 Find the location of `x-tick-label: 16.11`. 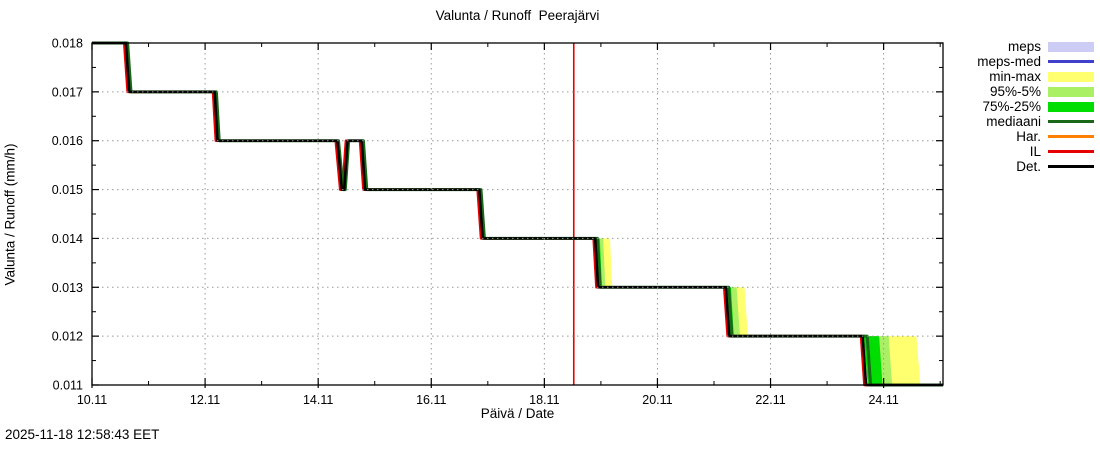

x-tick-label: 16.11 is located at coordinates (431, 400).